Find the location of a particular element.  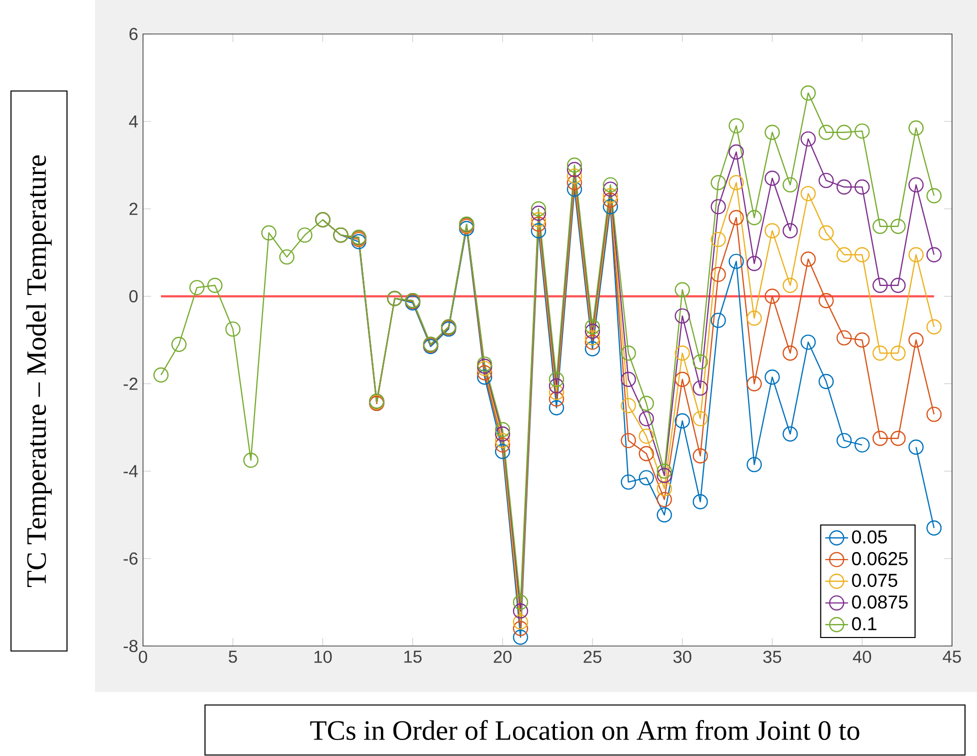

y-tick-label: 0 is located at coordinates (133, 296).